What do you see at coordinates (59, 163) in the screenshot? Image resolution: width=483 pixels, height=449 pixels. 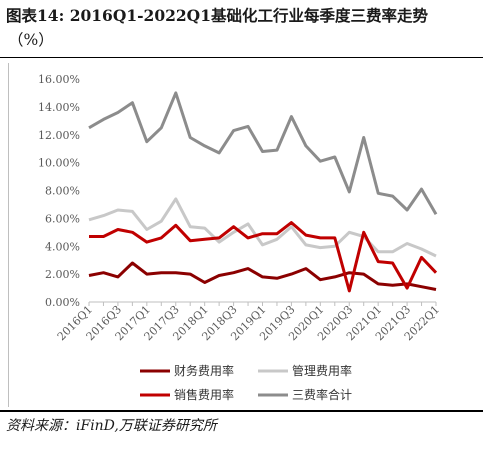 I see `y-tick-label: 10.00%` at bounding box center [59, 163].